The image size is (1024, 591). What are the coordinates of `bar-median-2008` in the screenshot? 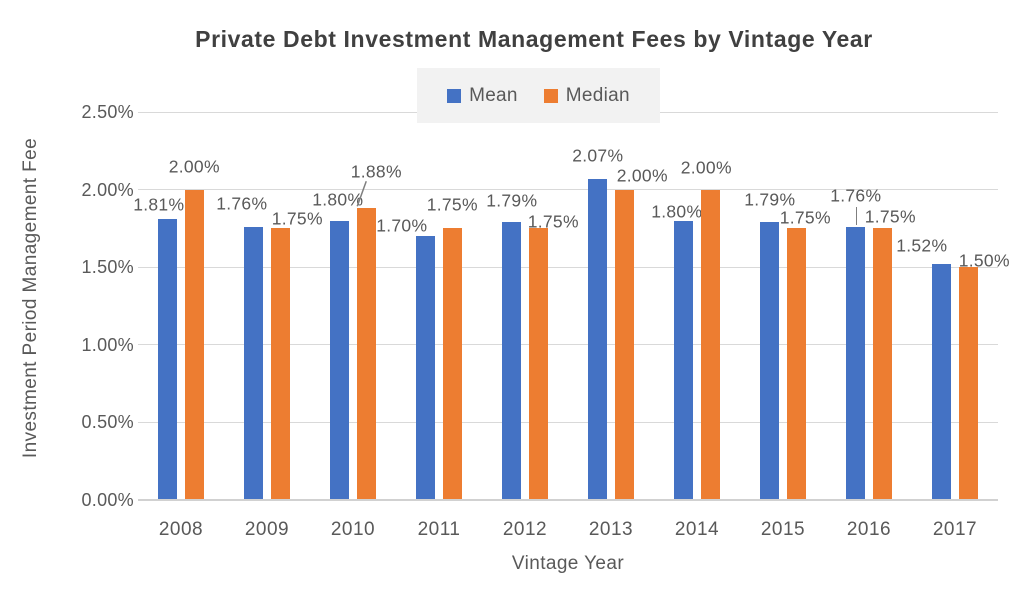 It's located at (194, 344).